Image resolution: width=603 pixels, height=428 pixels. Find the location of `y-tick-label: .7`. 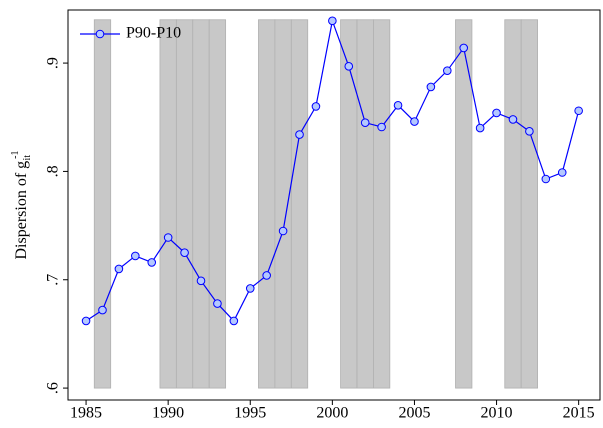

y-tick-label: .7 is located at coordinates (53, 280).